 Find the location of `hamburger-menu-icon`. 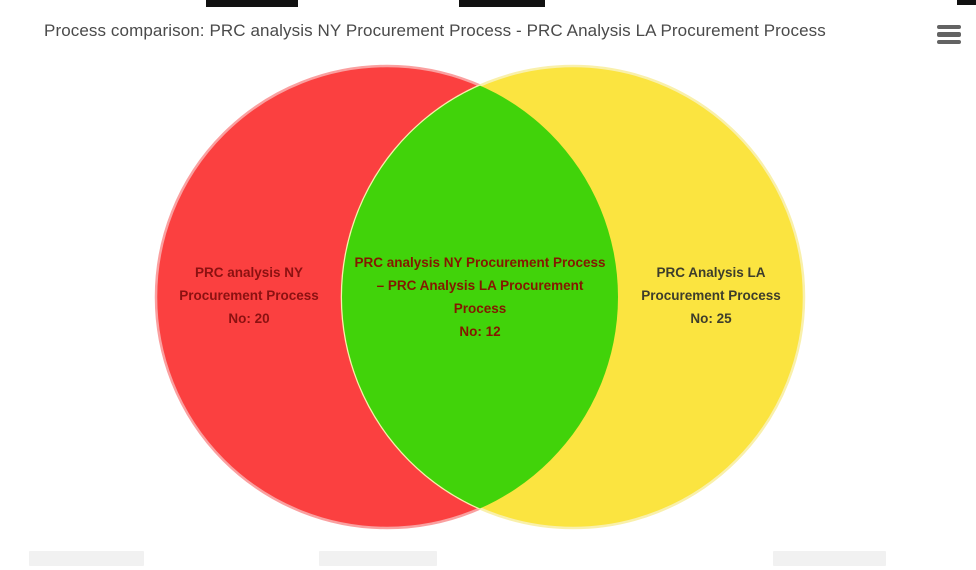

hamburger-menu-icon is located at coordinates (949, 34).